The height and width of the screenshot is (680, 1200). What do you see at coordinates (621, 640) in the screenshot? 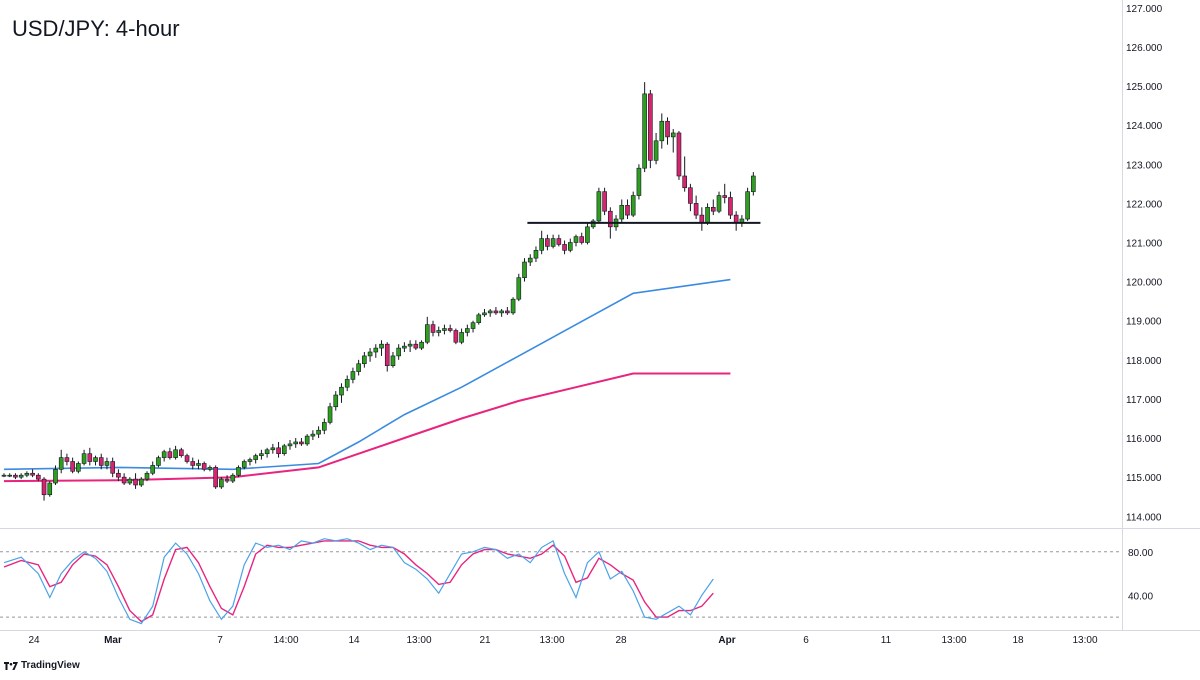
I see `time-tick-label: 28` at bounding box center [621, 640].